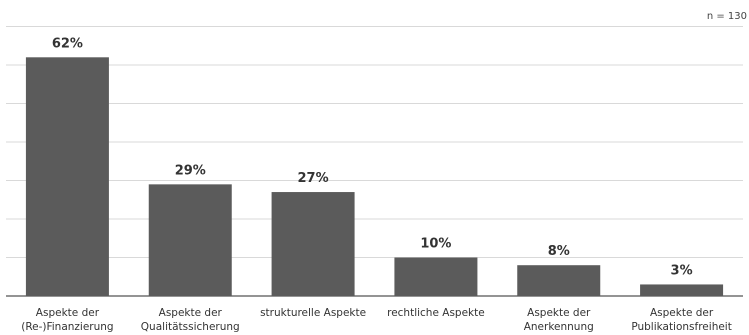 The width and height of the screenshot is (749, 335). I want to click on category-label: Aspekte der Publikationsfreiheit, so click(681, 320).